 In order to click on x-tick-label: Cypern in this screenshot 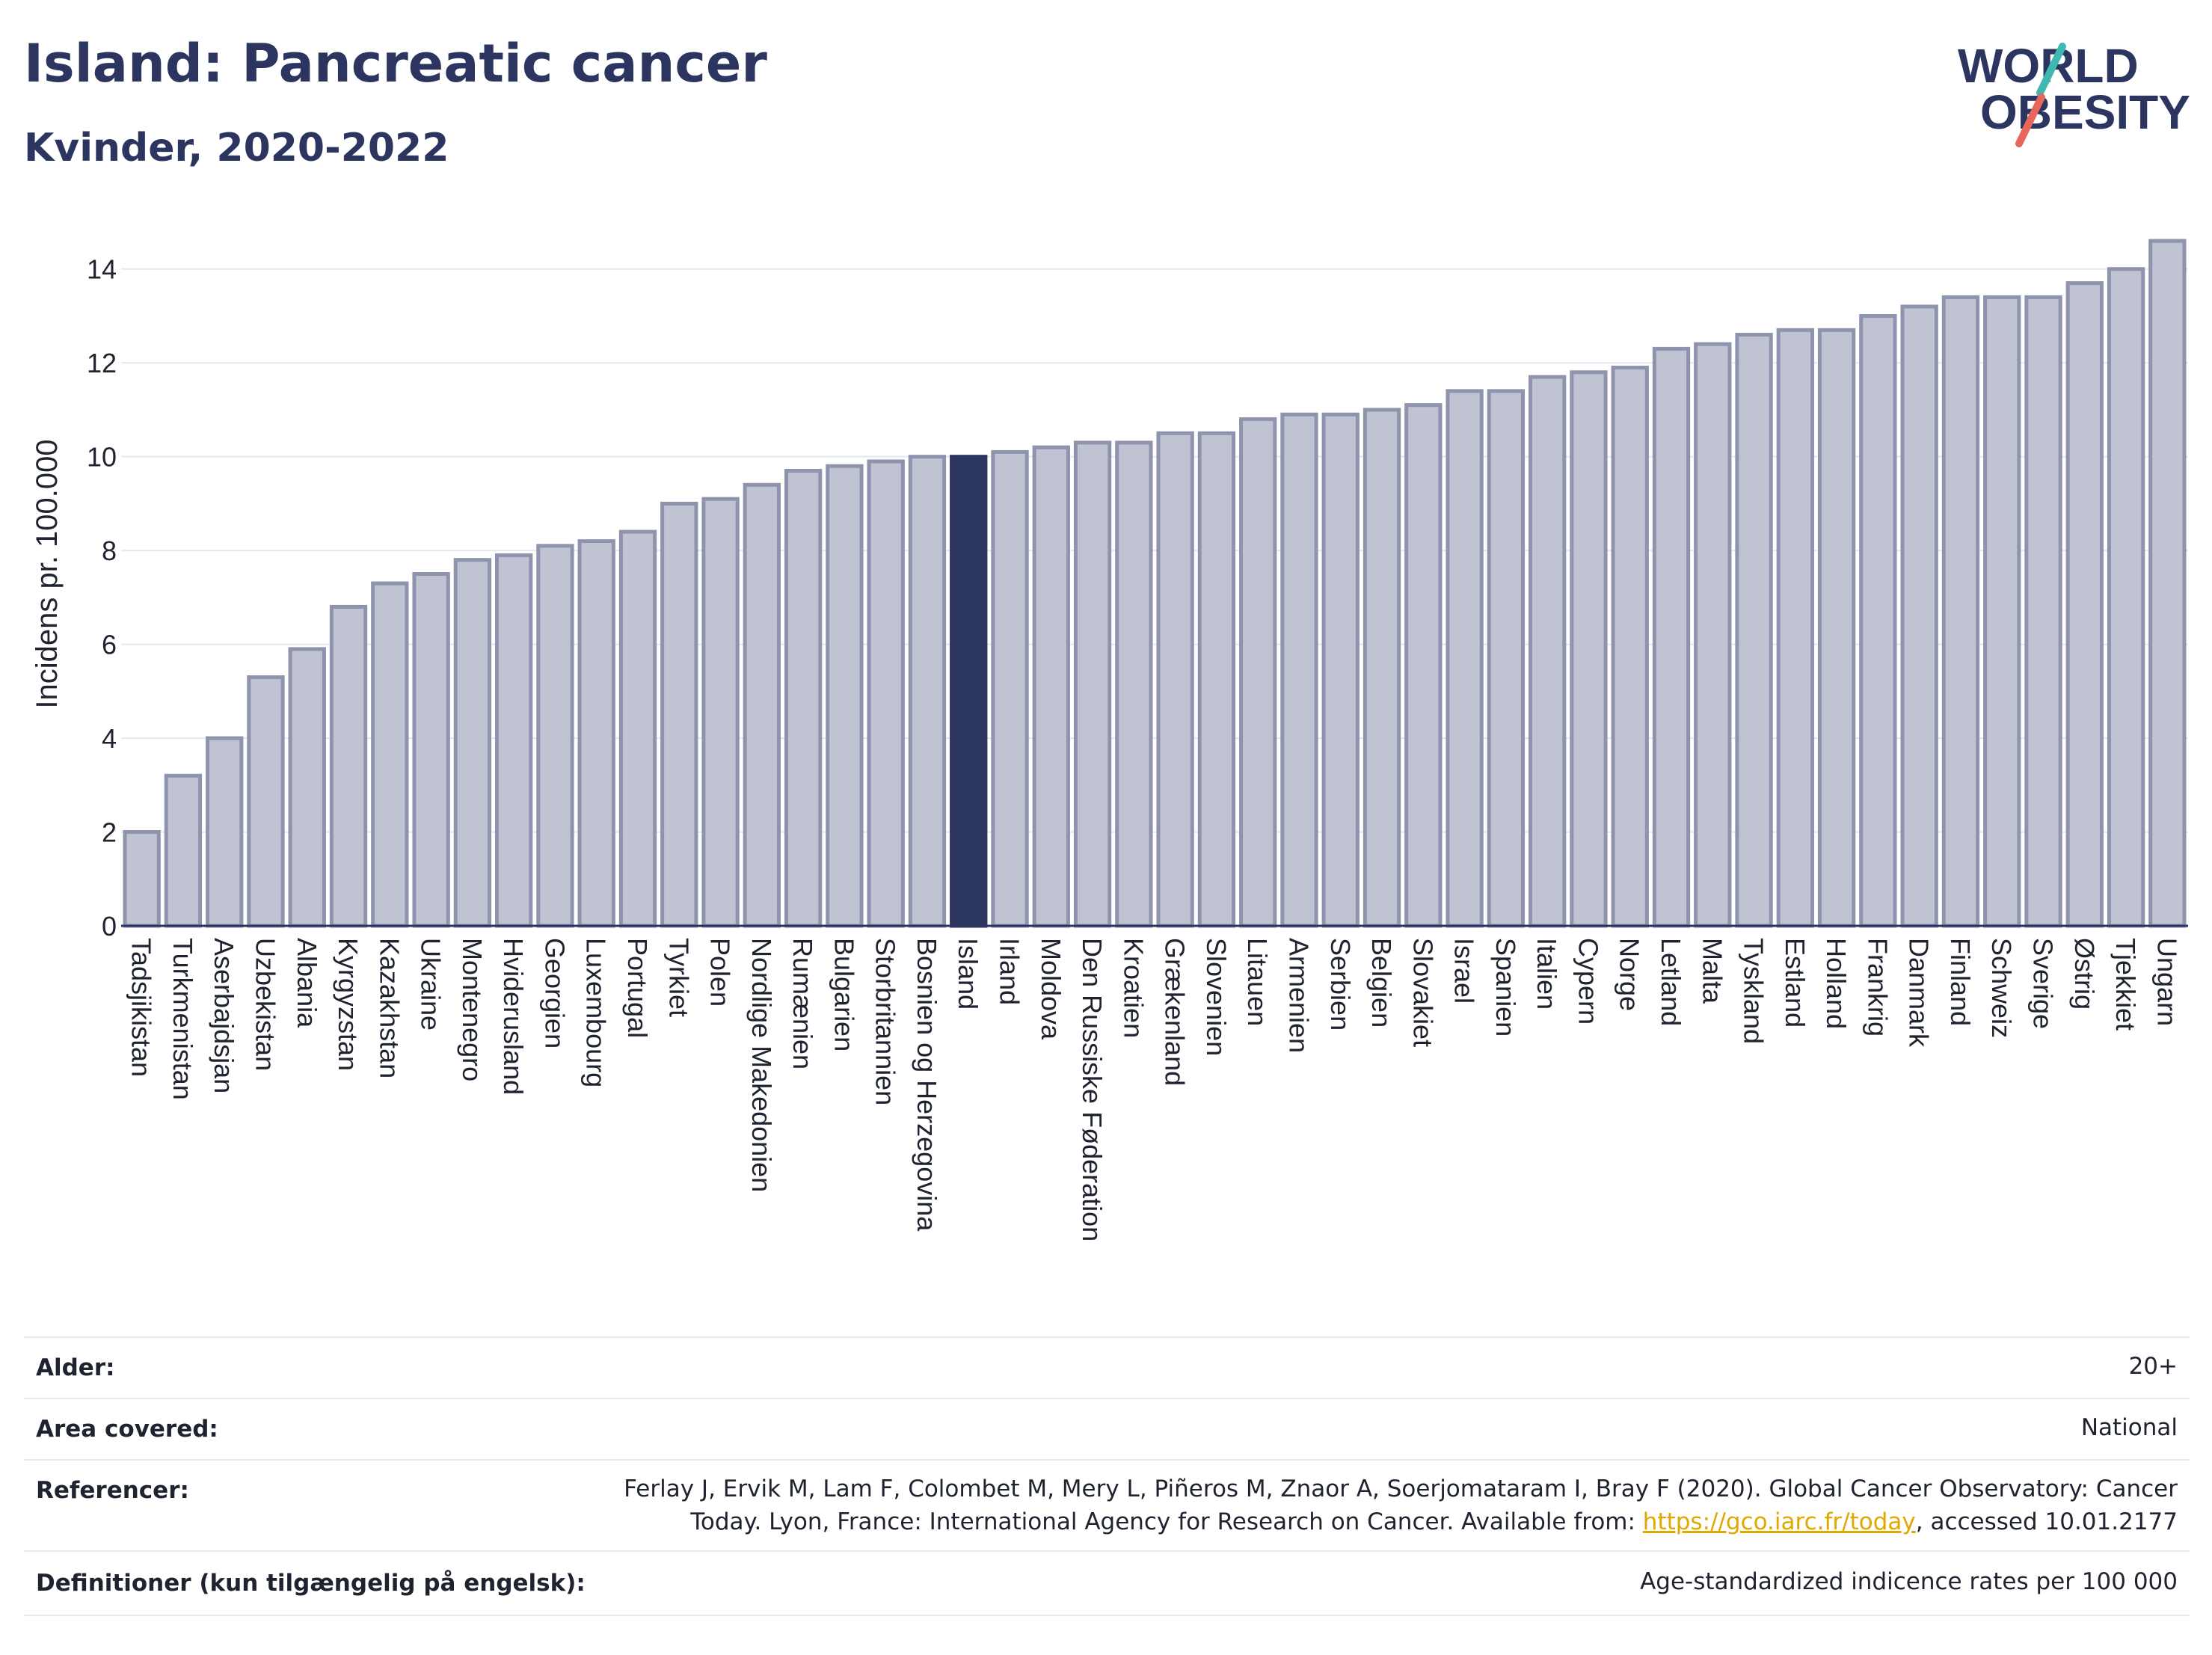, I will do `click(1588, 981)`.